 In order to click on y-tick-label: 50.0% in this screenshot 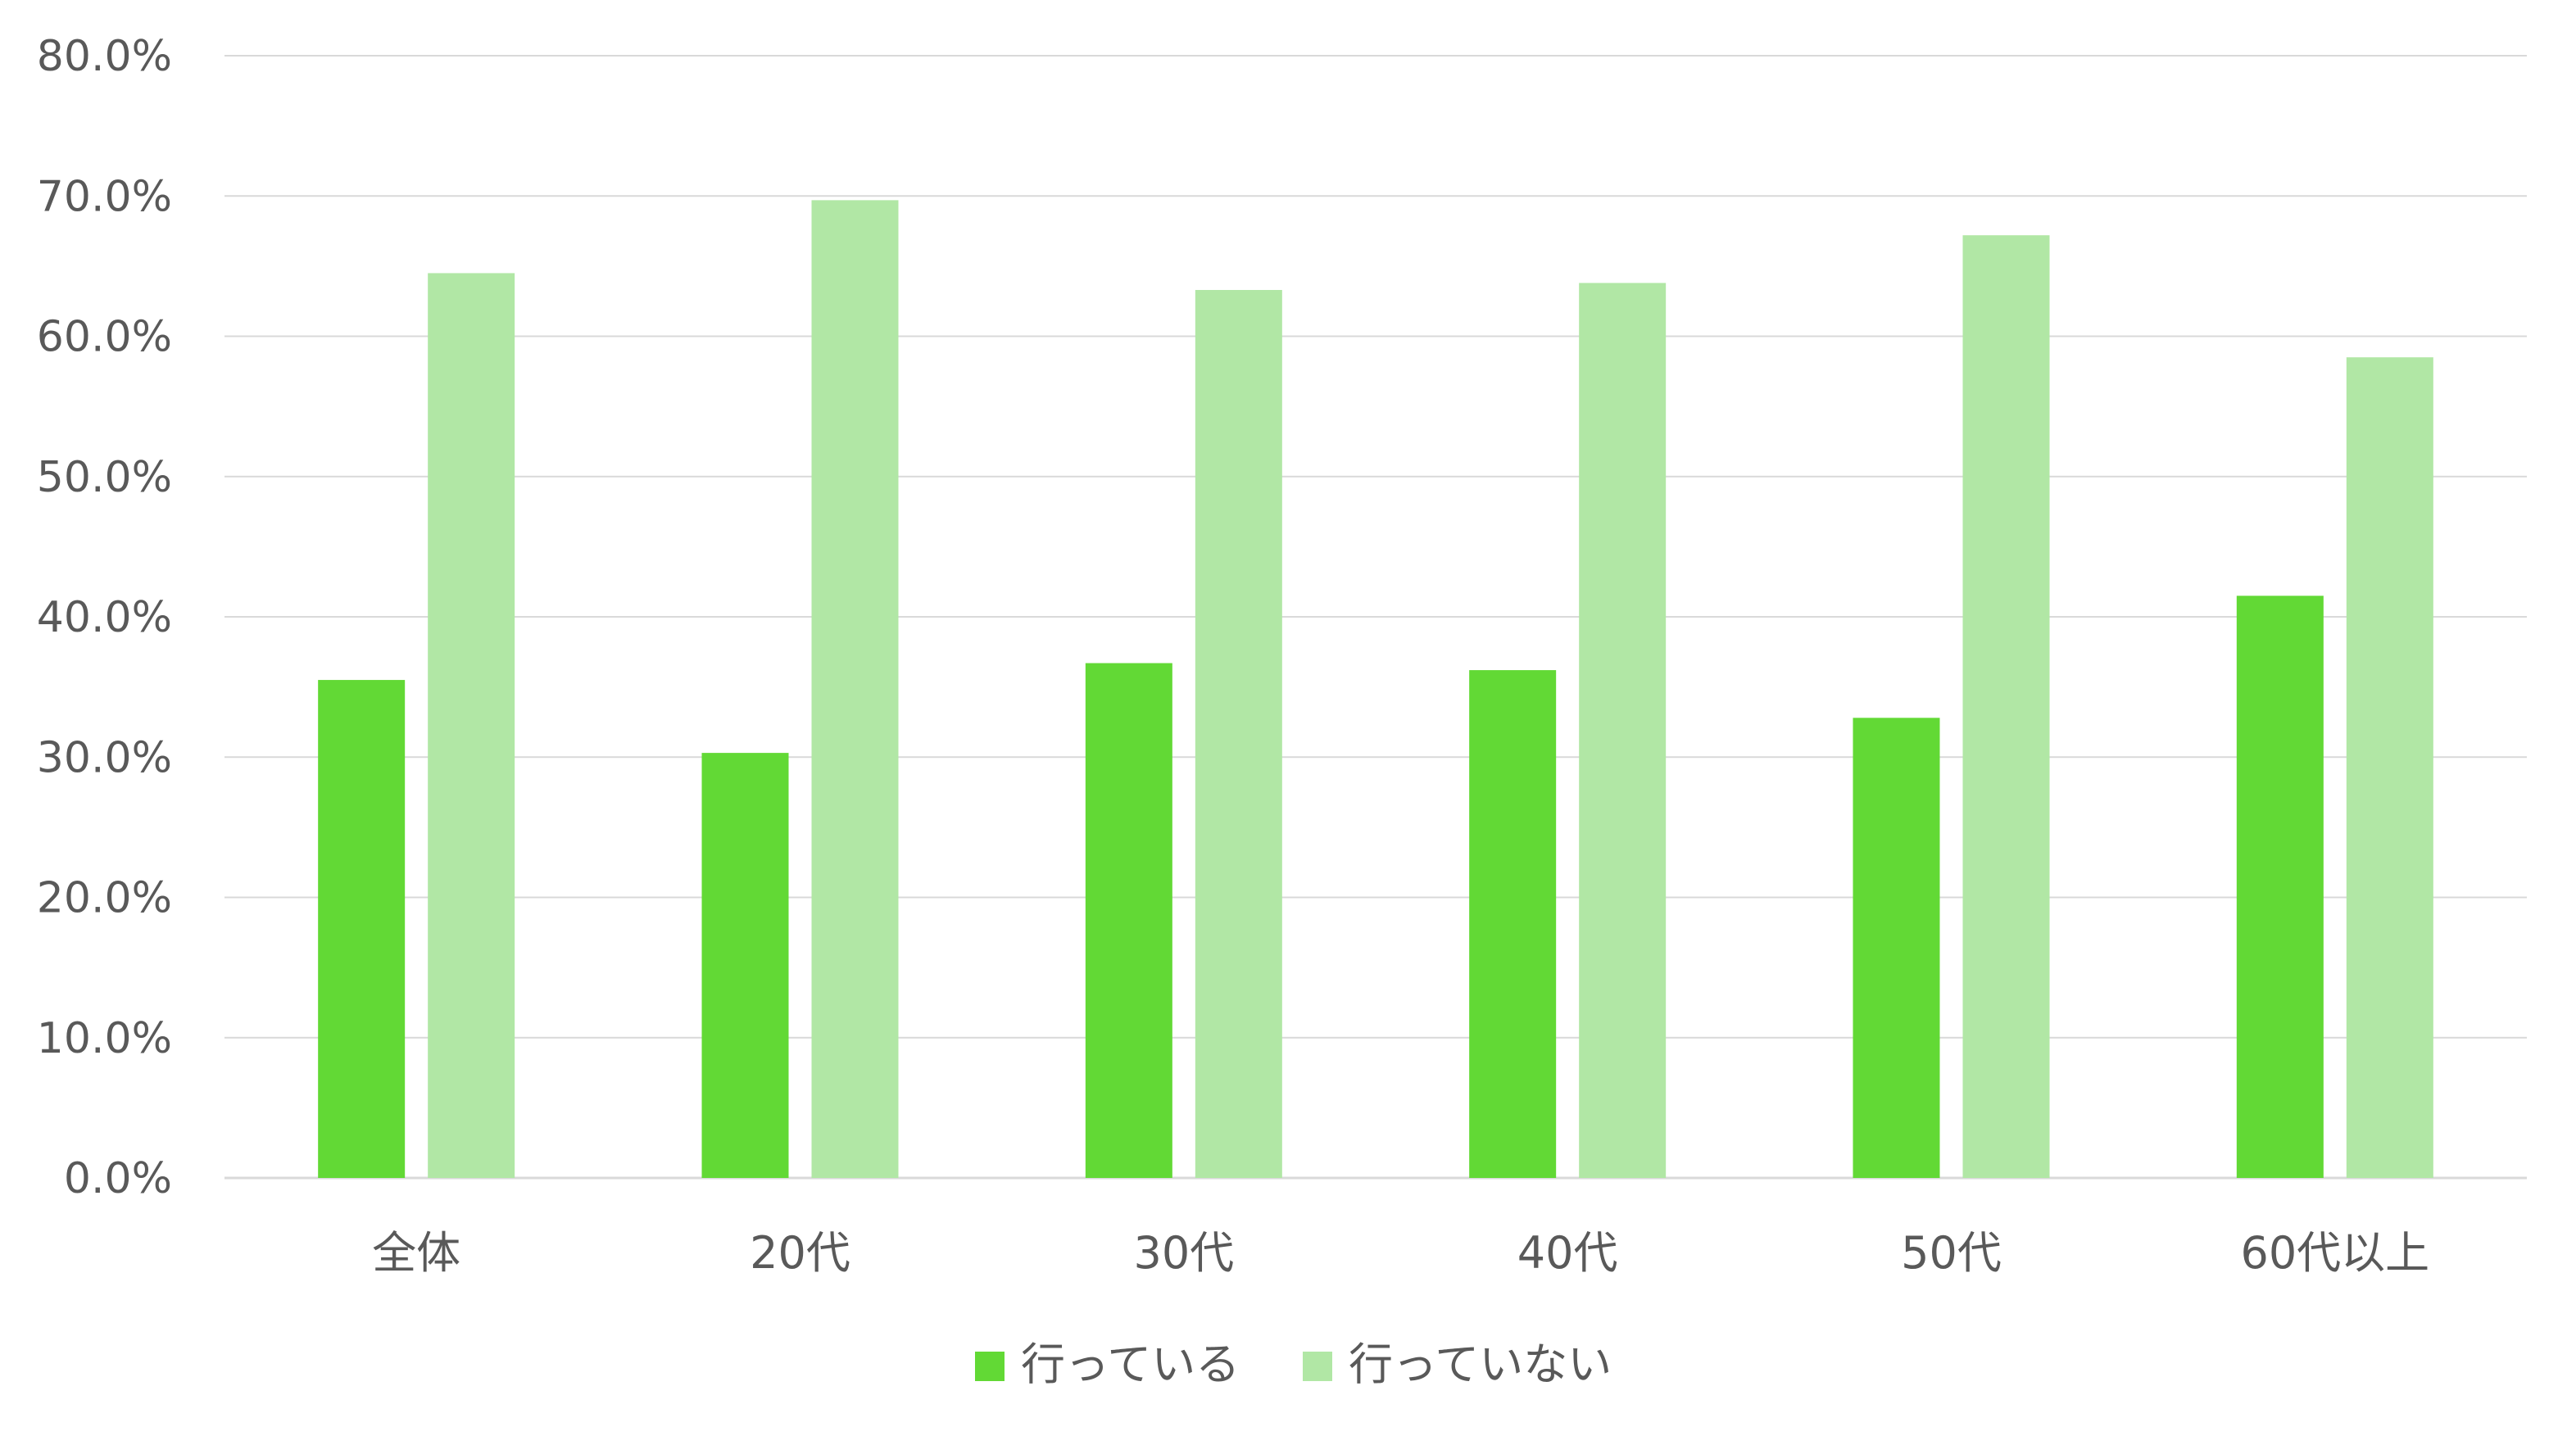, I will do `click(104, 477)`.